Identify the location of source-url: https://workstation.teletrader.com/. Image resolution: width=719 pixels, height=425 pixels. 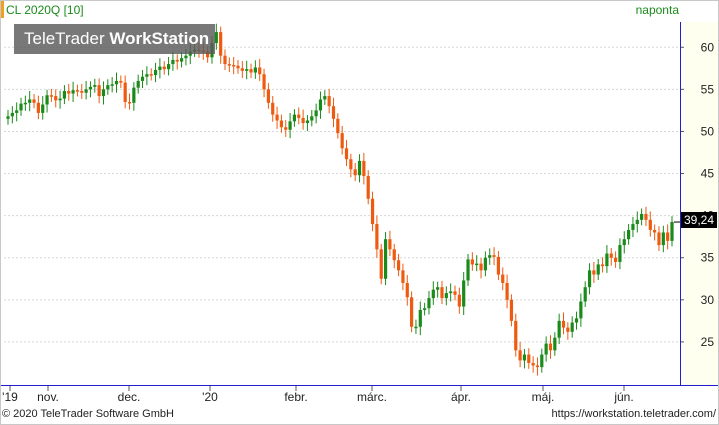
(633, 414).